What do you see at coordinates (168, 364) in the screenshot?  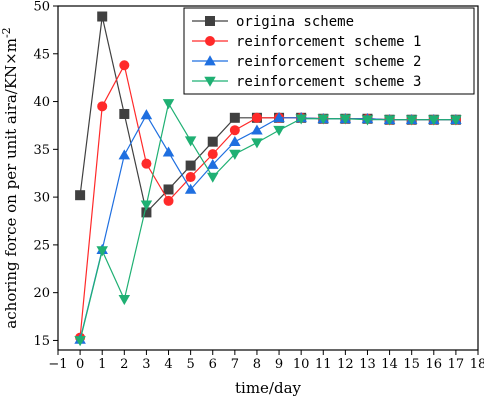 I see `x-tick-label: 4` at bounding box center [168, 364].